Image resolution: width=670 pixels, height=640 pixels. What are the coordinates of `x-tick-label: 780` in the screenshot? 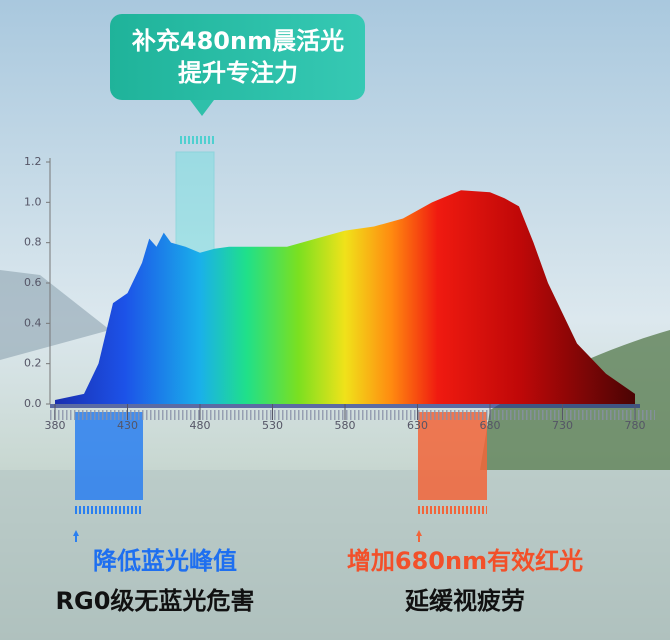 It's located at (635, 425).